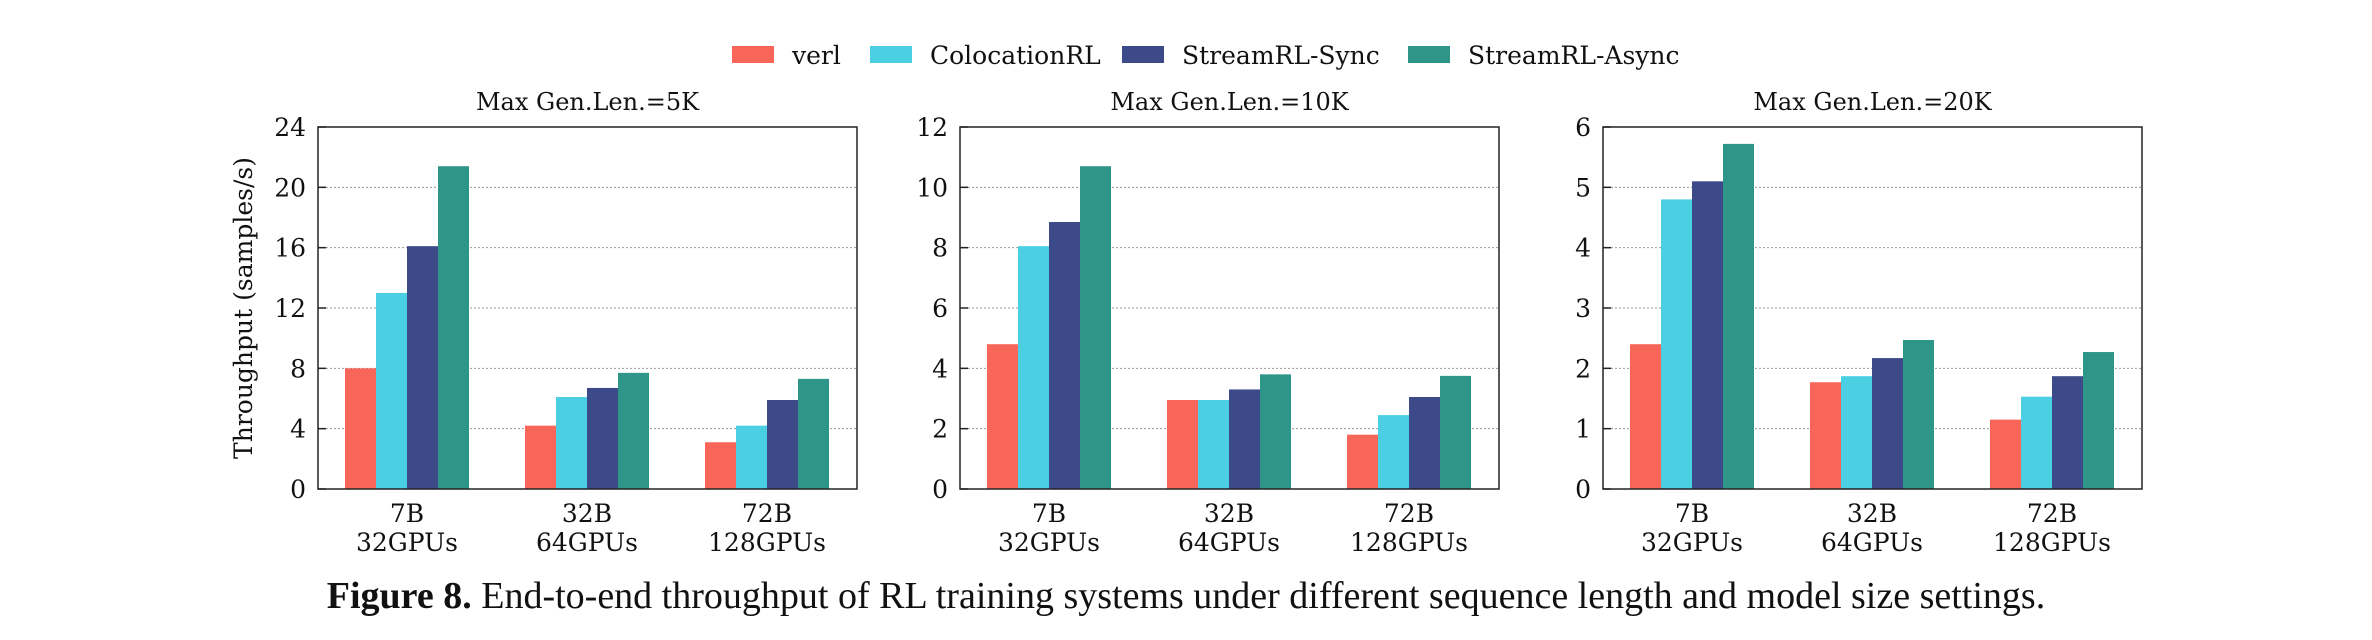 This screenshot has width=2372, height=640. I want to click on legend-label-streamrl-async: StreamRL-Async, so click(1574, 55).